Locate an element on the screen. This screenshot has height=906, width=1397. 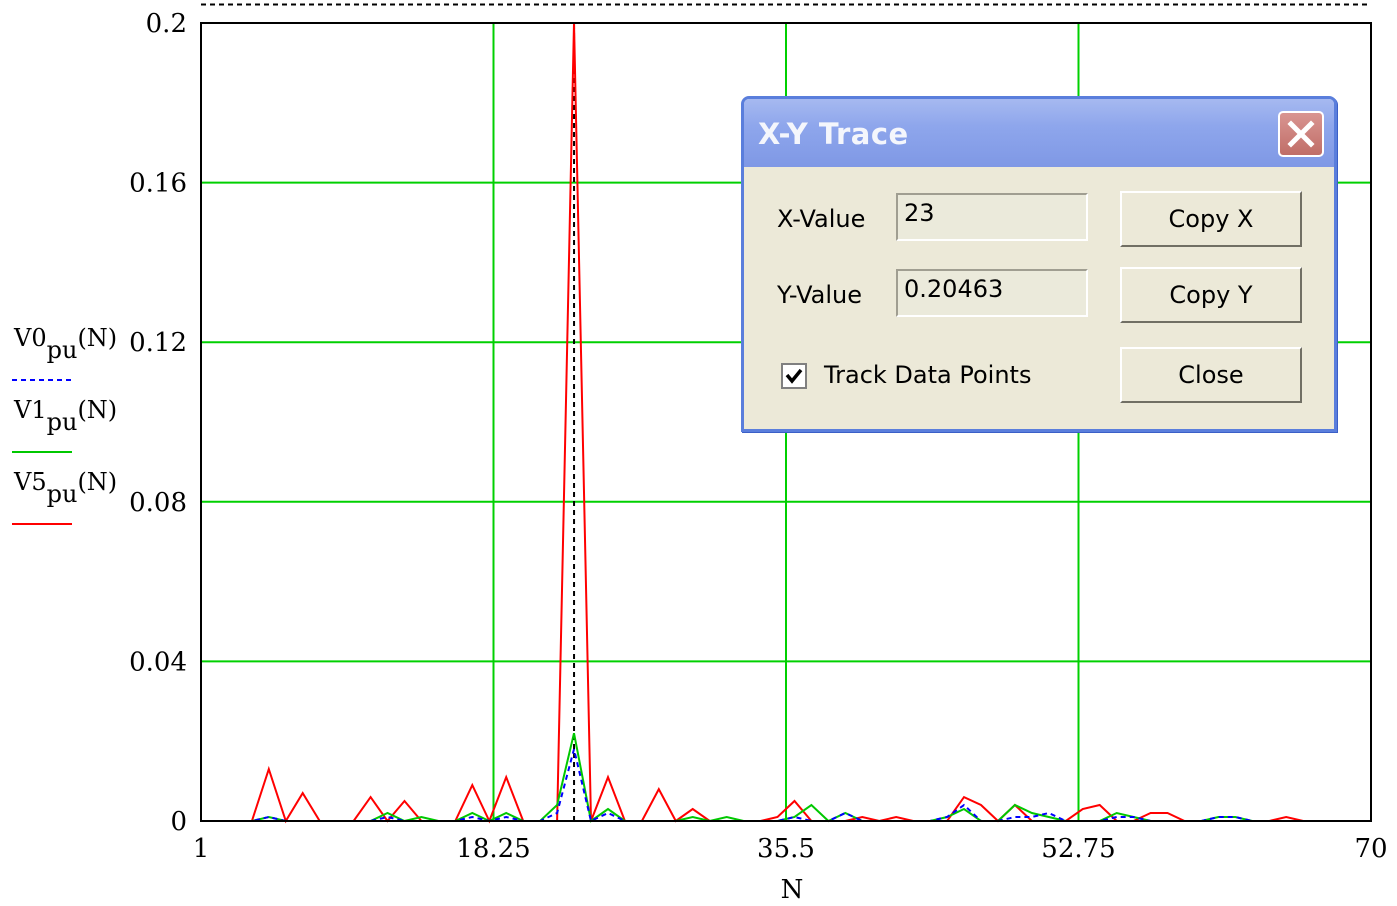
checkmark-icon is located at coordinates (794, 376).